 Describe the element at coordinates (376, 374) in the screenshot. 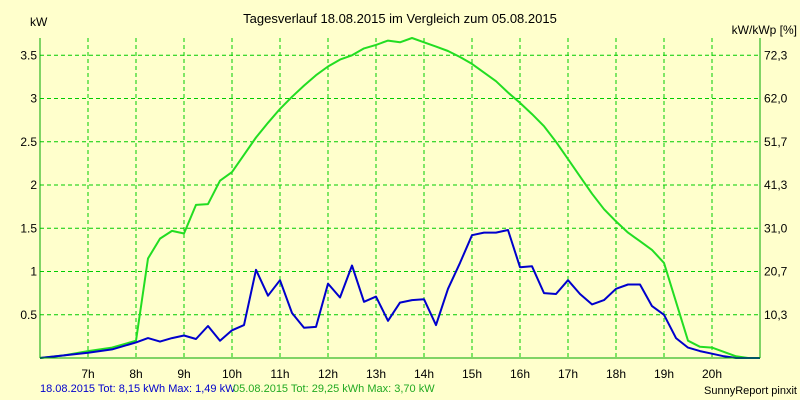

I see `x-tick-label: 13h` at that location.